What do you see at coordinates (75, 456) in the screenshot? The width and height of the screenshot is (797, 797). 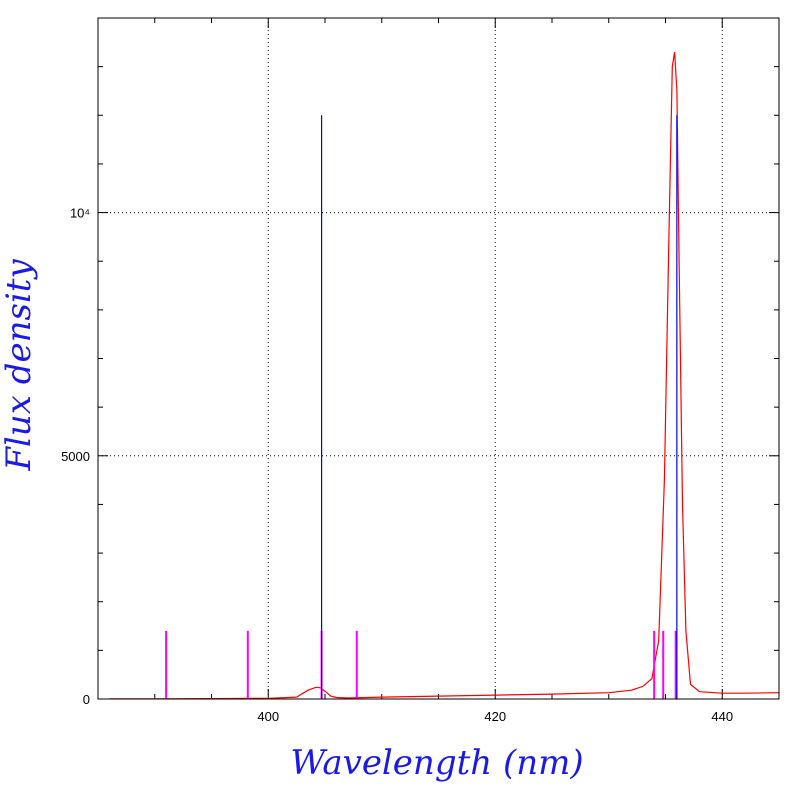 I see `y-tick-label: 5000` at bounding box center [75, 456].